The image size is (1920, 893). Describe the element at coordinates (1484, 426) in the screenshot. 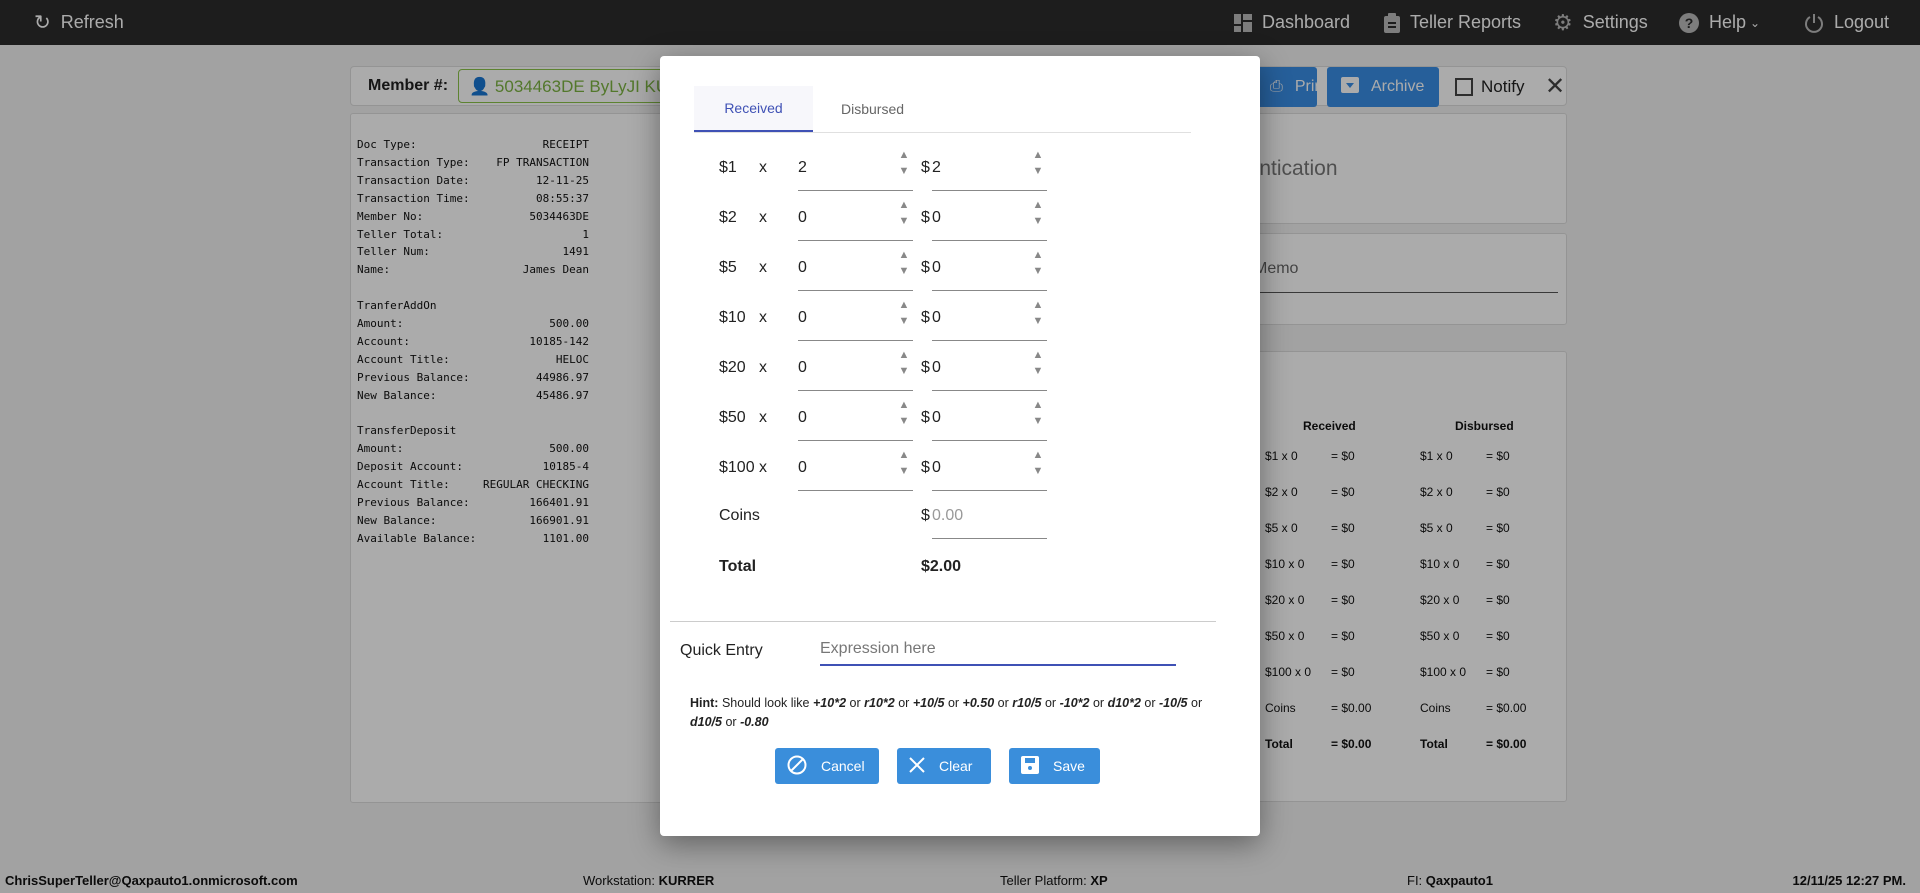

I see `summary-disbursed-header: Disbursed` at that location.